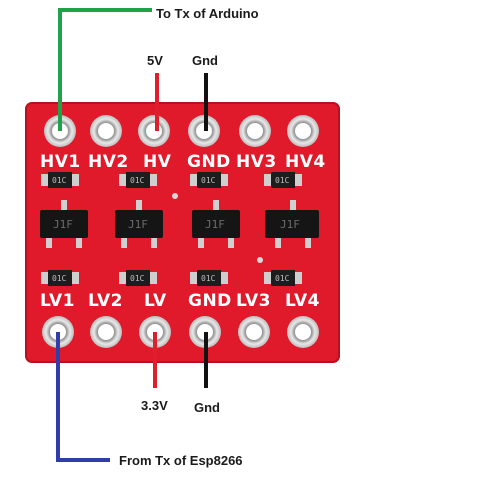  Describe the element at coordinates (256, 162) in the screenshot. I see `pin-label-hv3: HV3` at that location.